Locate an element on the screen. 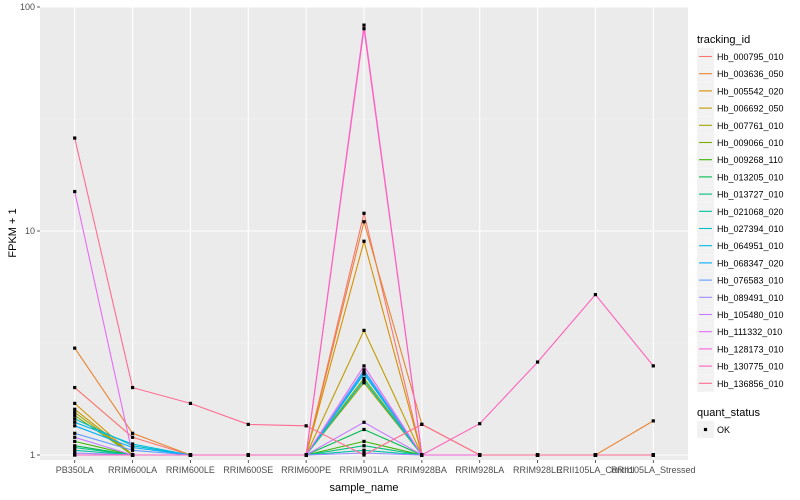 The image size is (800, 500). data-point-Hb_128173_010-RRIM901LA is located at coordinates (364, 25).